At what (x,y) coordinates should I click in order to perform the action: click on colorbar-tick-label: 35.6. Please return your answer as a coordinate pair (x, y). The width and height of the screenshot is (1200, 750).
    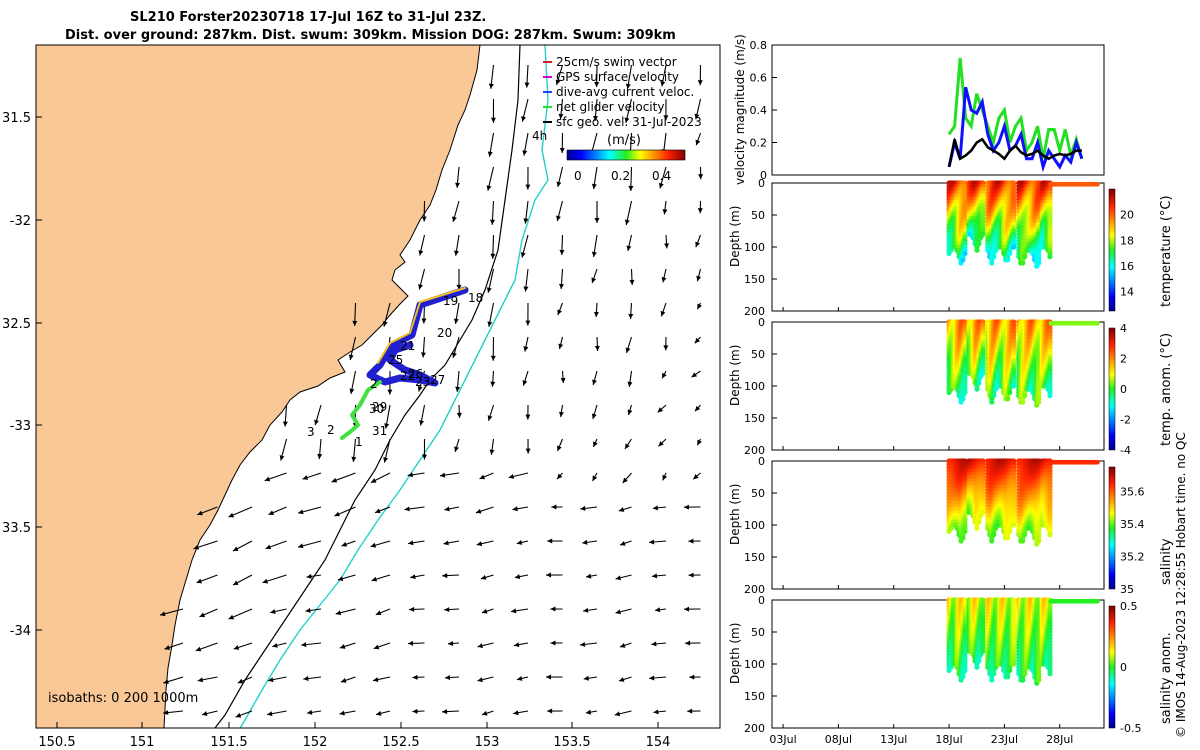
    Looking at the image, I should click on (1132, 491).